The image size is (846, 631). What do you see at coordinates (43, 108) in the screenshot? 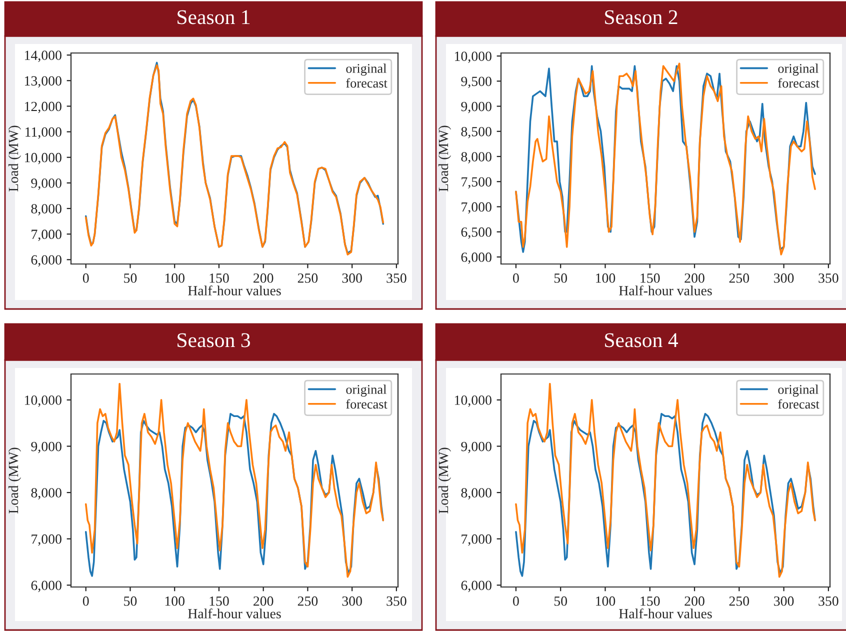
I see `y-tick-label: 12,000` at bounding box center [43, 108].